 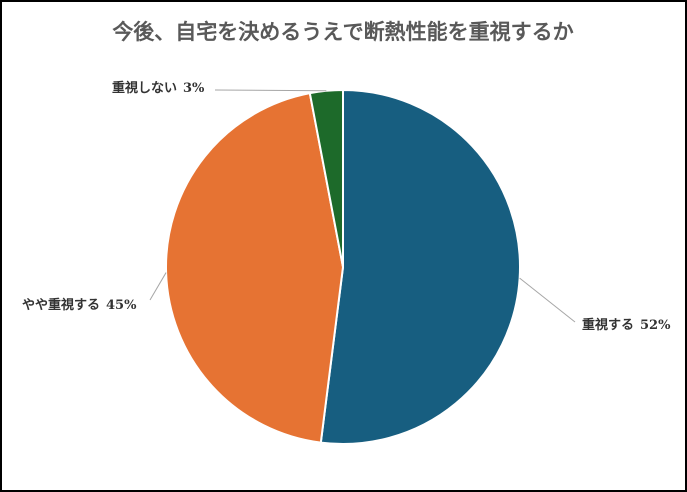 I want to click on chart-title: 今後、自宅を決めるうえで断熱性能を重視するか, so click(x=342, y=32).